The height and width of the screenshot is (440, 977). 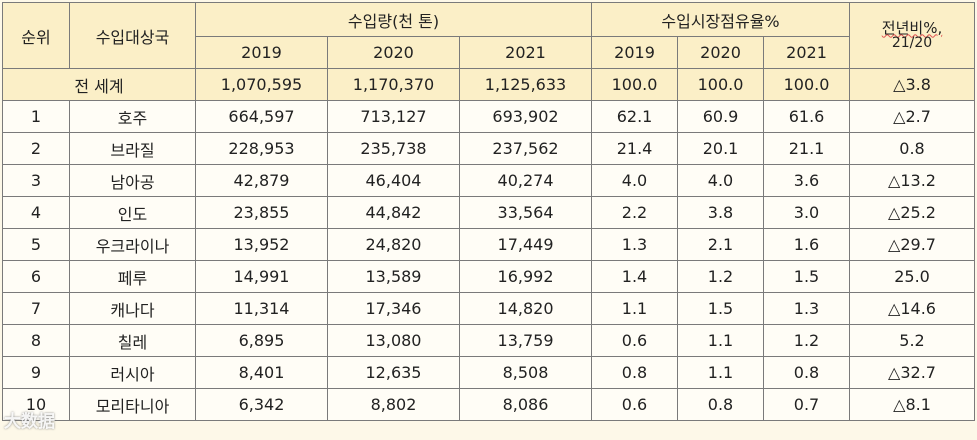 I want to click on table-cell: 60.9, so click(x=721, y=116).